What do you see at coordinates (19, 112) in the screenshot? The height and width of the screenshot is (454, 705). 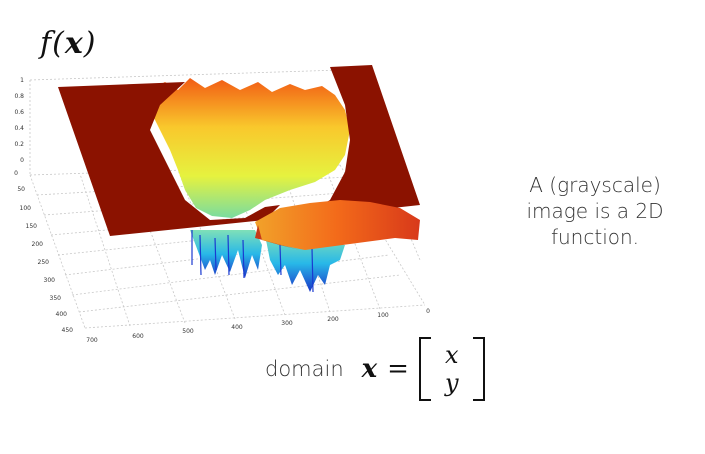 I see `z-tick: 0.6` at bounding box center [19, 112].